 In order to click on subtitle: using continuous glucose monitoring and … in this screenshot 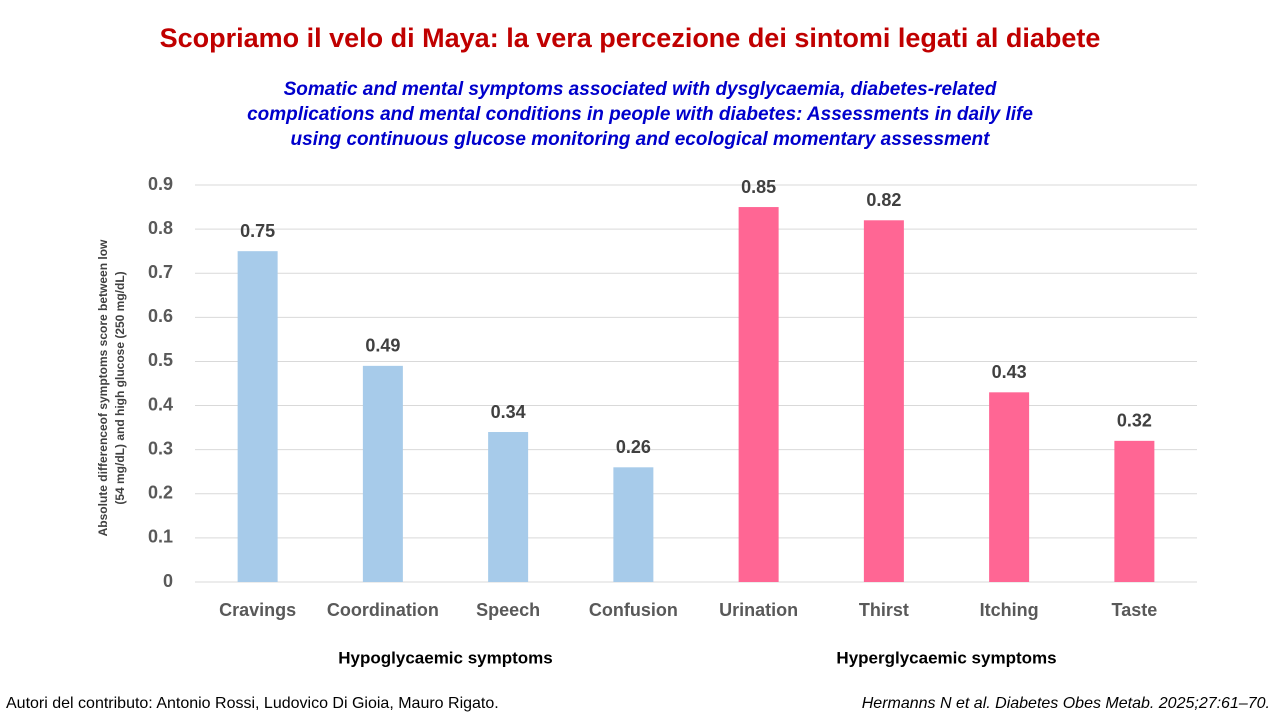, I will do `click(641, 139)`.